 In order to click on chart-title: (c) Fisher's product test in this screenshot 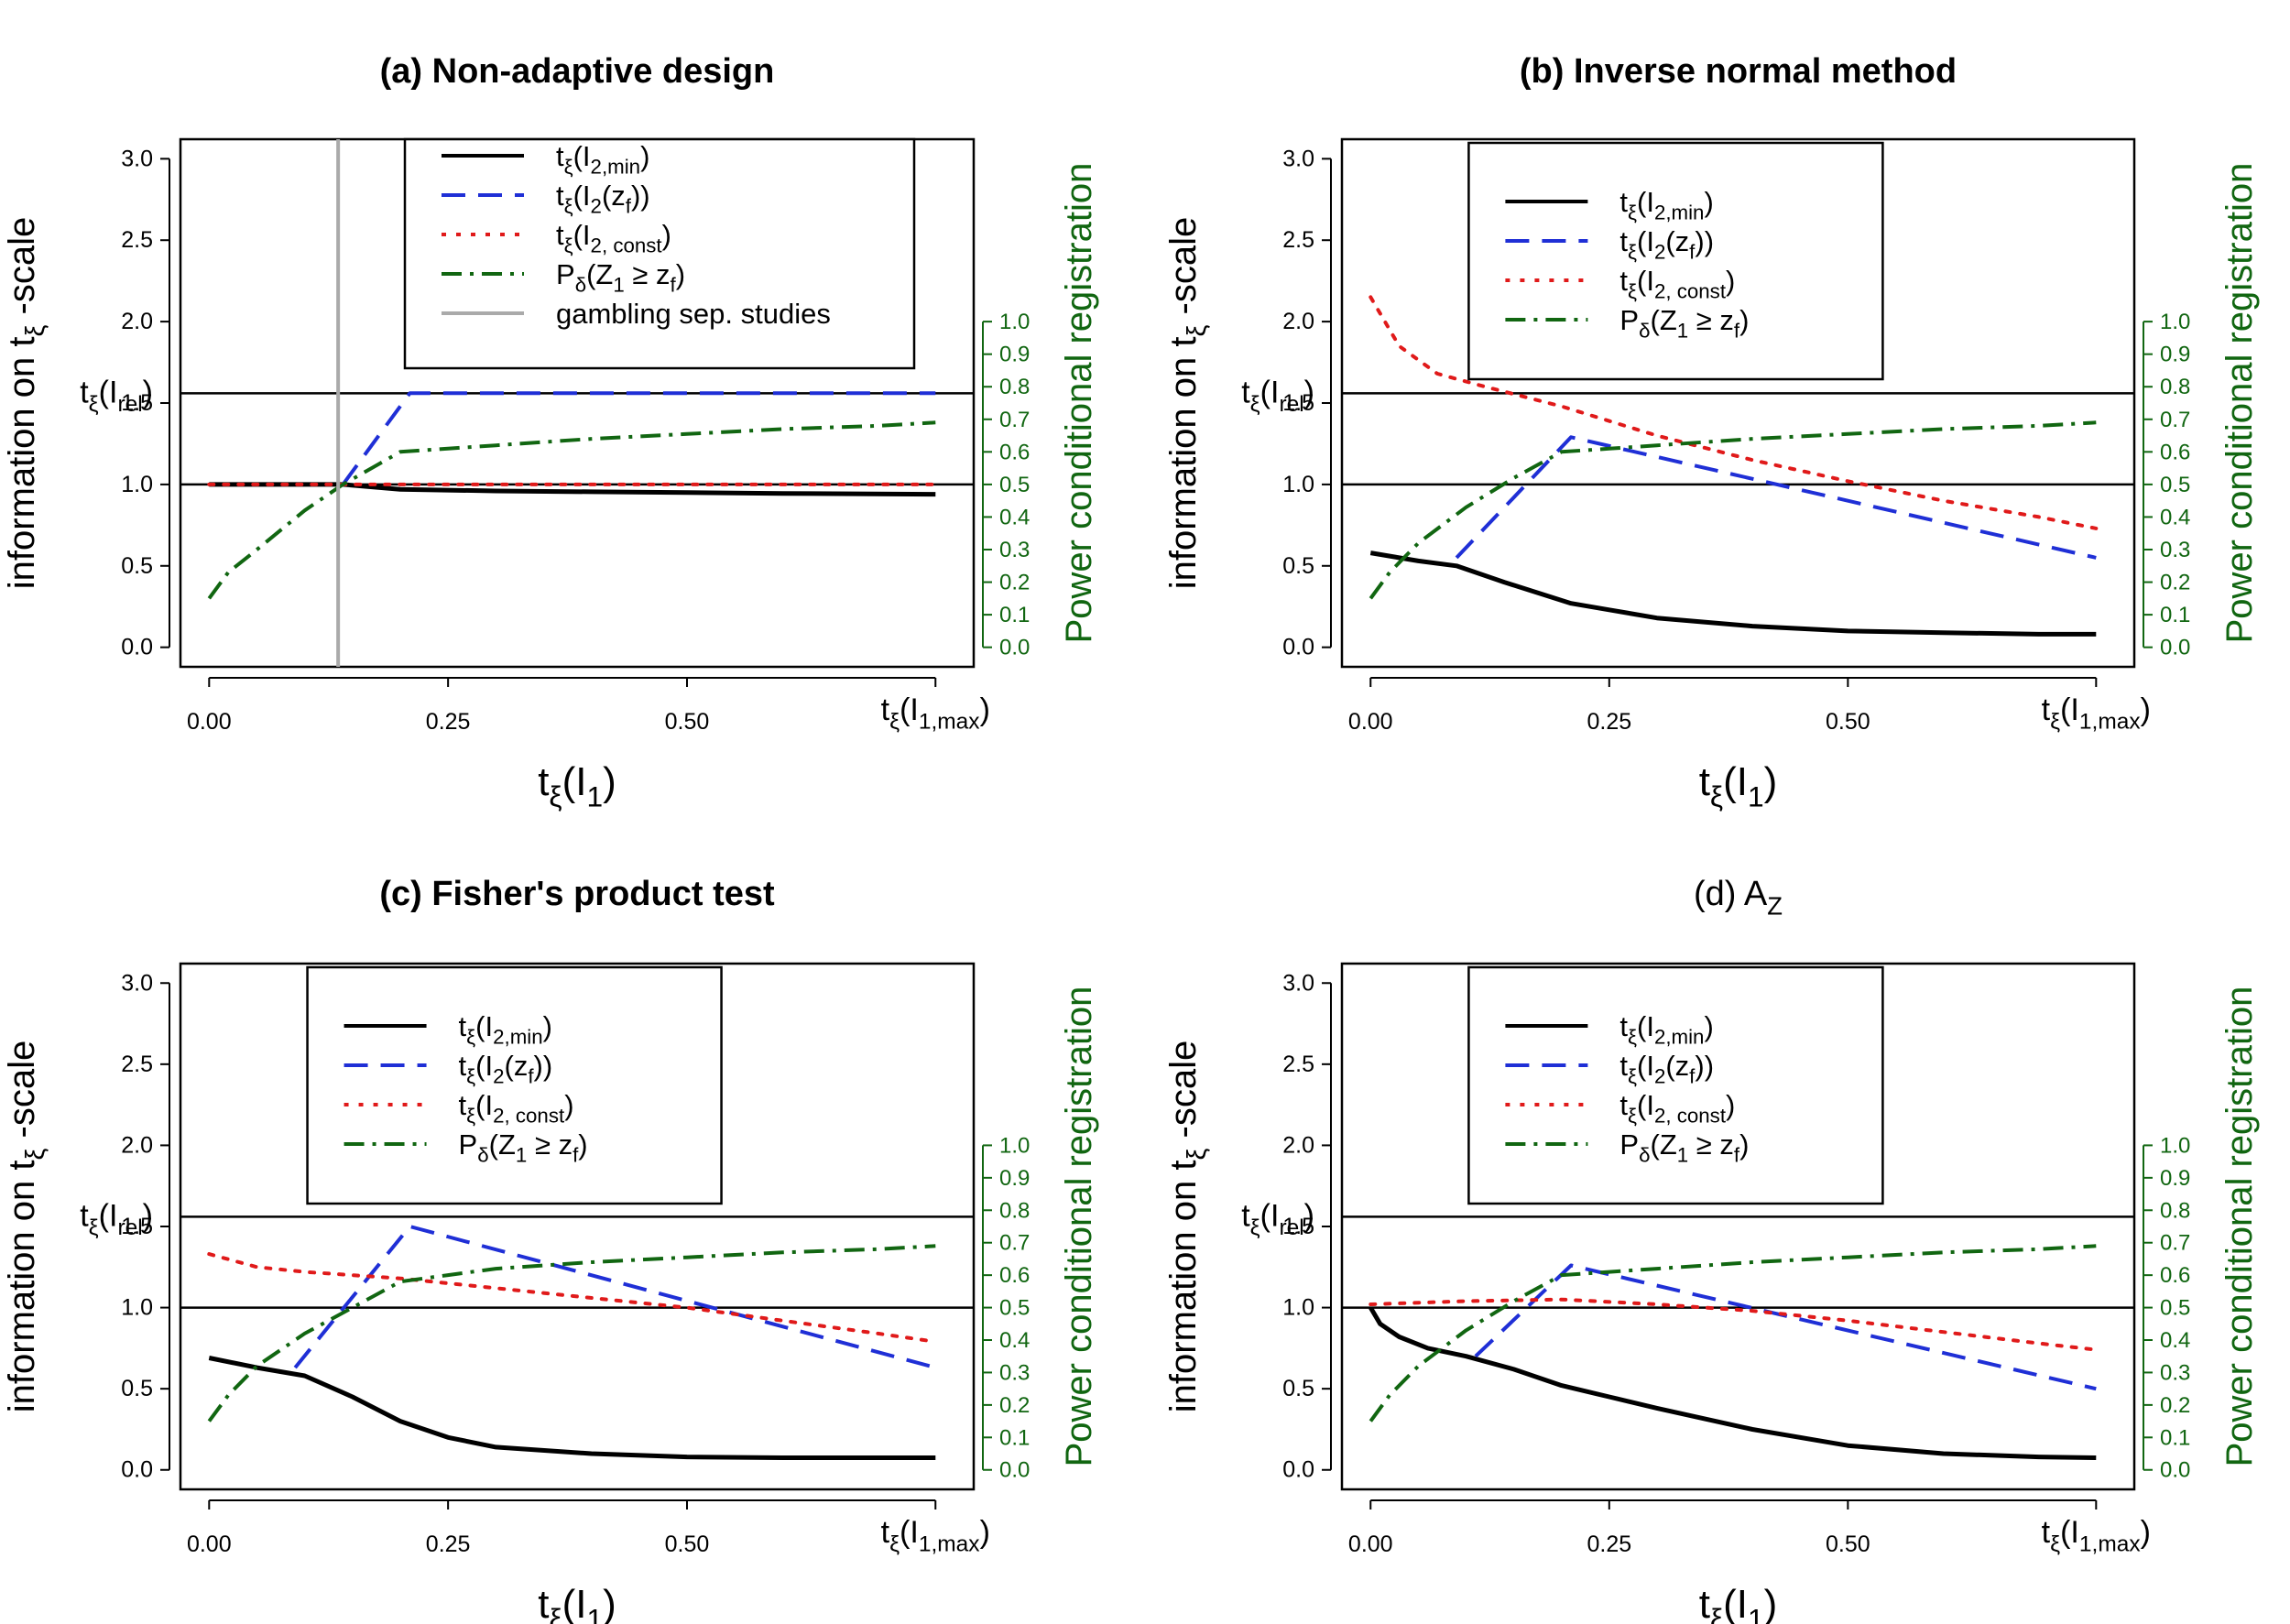, I will do `click(577, 894)`.